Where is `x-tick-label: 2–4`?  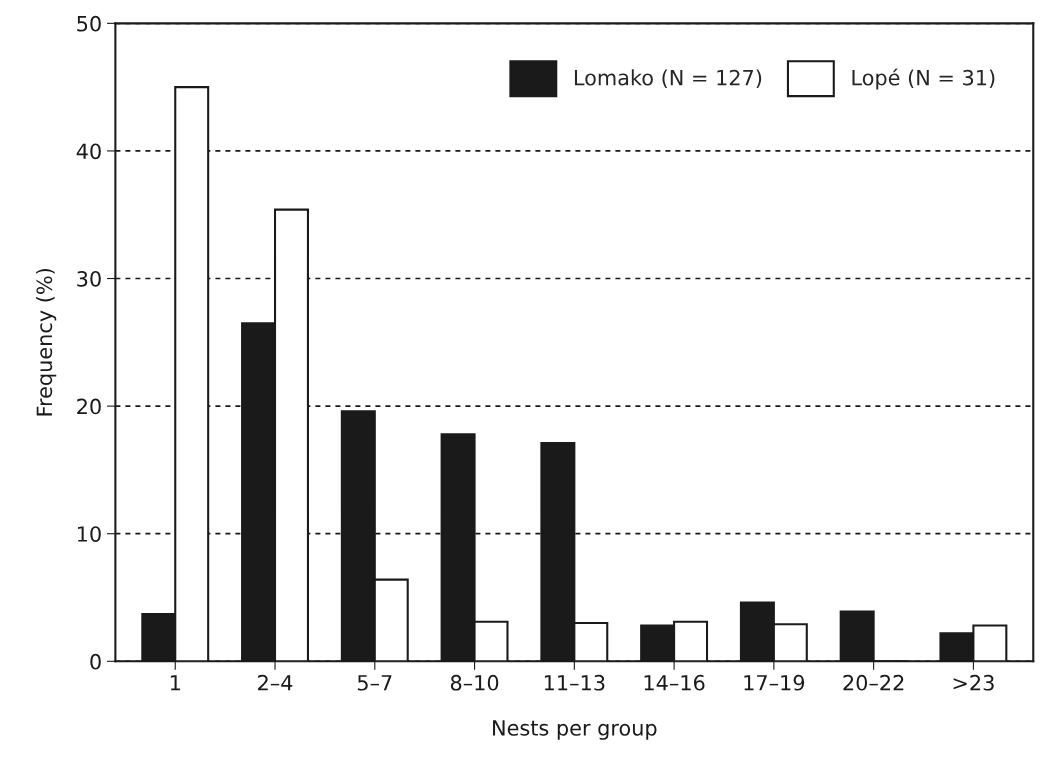
x-tick-label: 2–4 is located at coordinates (275, 682).